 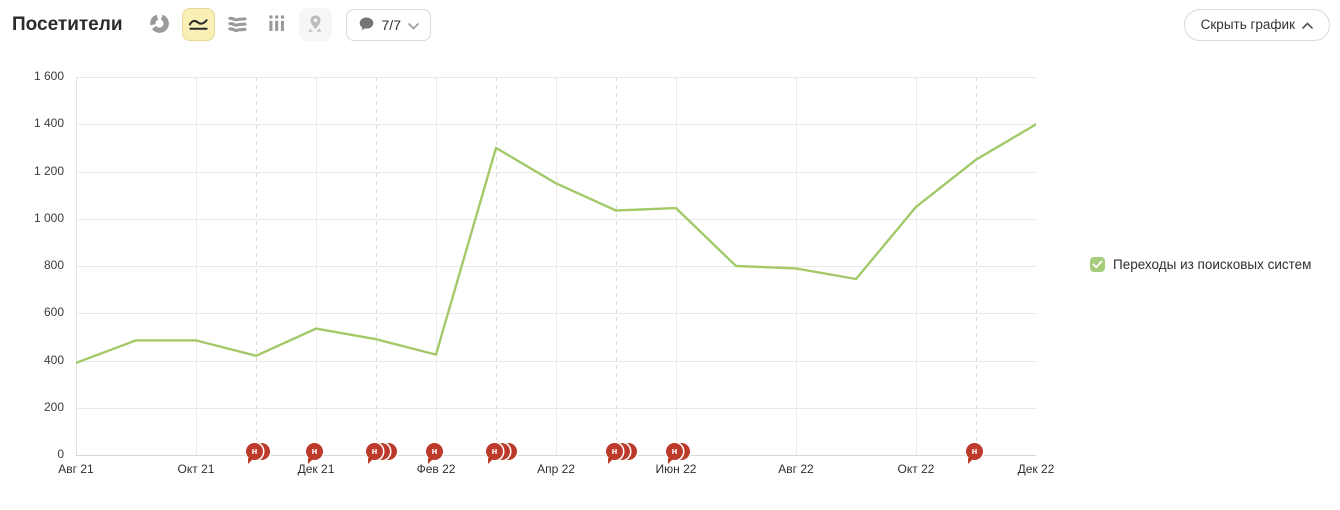 I want to click on y-axis-tick-label: 600, so click(x=53, y=312).